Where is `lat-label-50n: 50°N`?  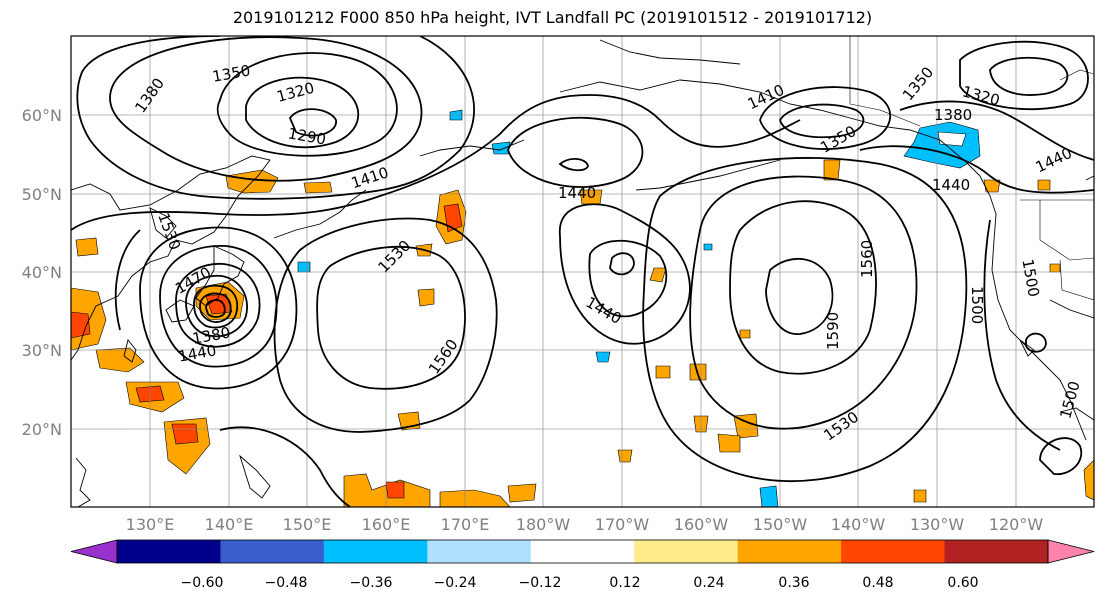 lat-label-50n: 50°N is located at coordinates (42, 194).